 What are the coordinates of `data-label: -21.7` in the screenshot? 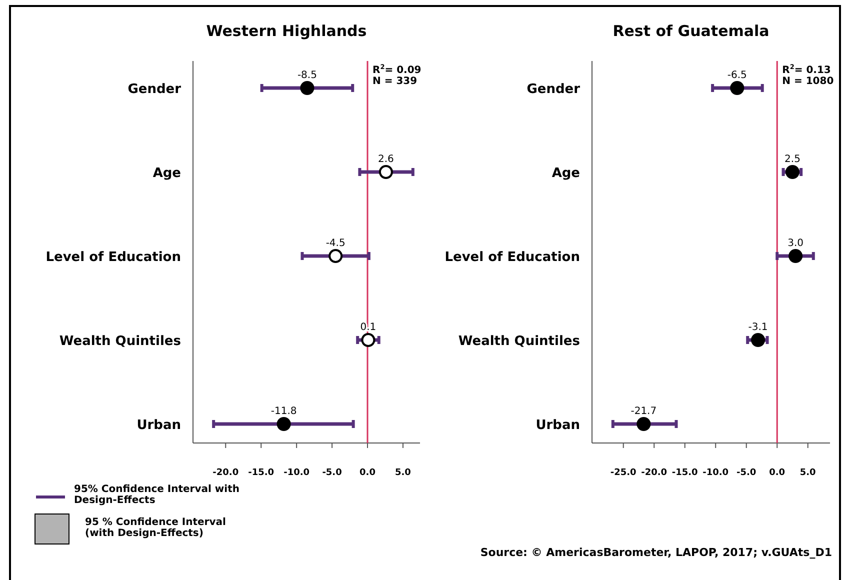 It's located at (643, 411).